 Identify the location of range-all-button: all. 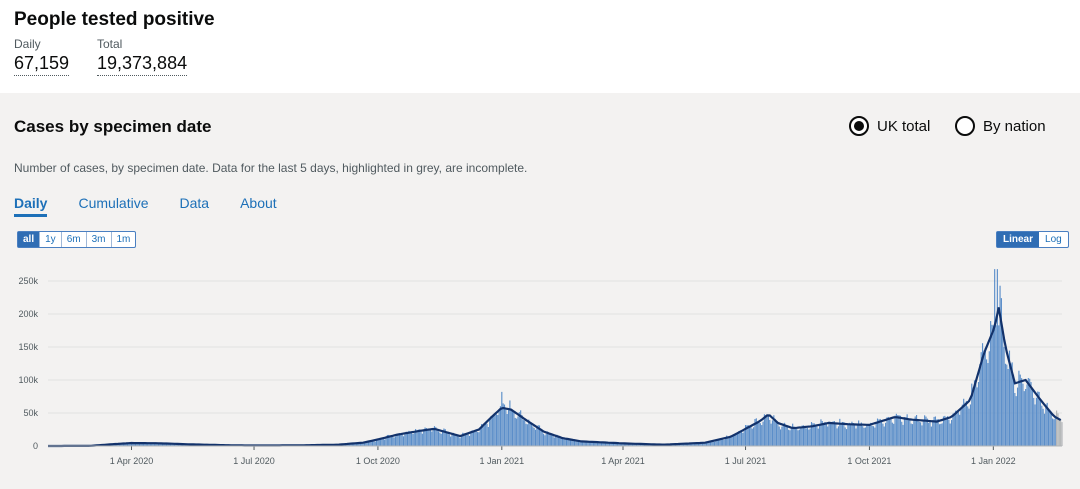
(29, 239).